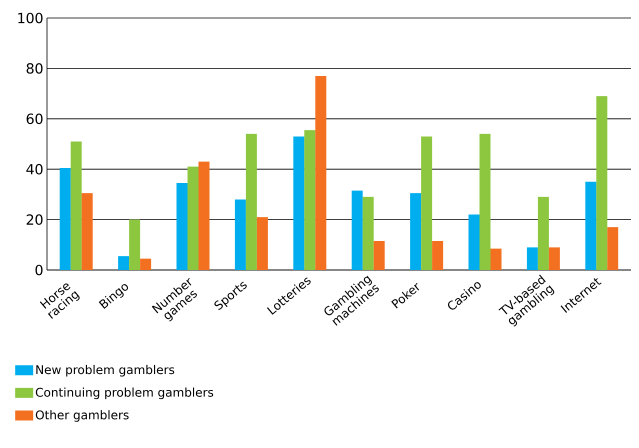 The height and width of the screenshot is (448, 639). Describe the element at coordinates (105, 370) in the screenshot. I see `legend-label: New problem gamblers` at that location.